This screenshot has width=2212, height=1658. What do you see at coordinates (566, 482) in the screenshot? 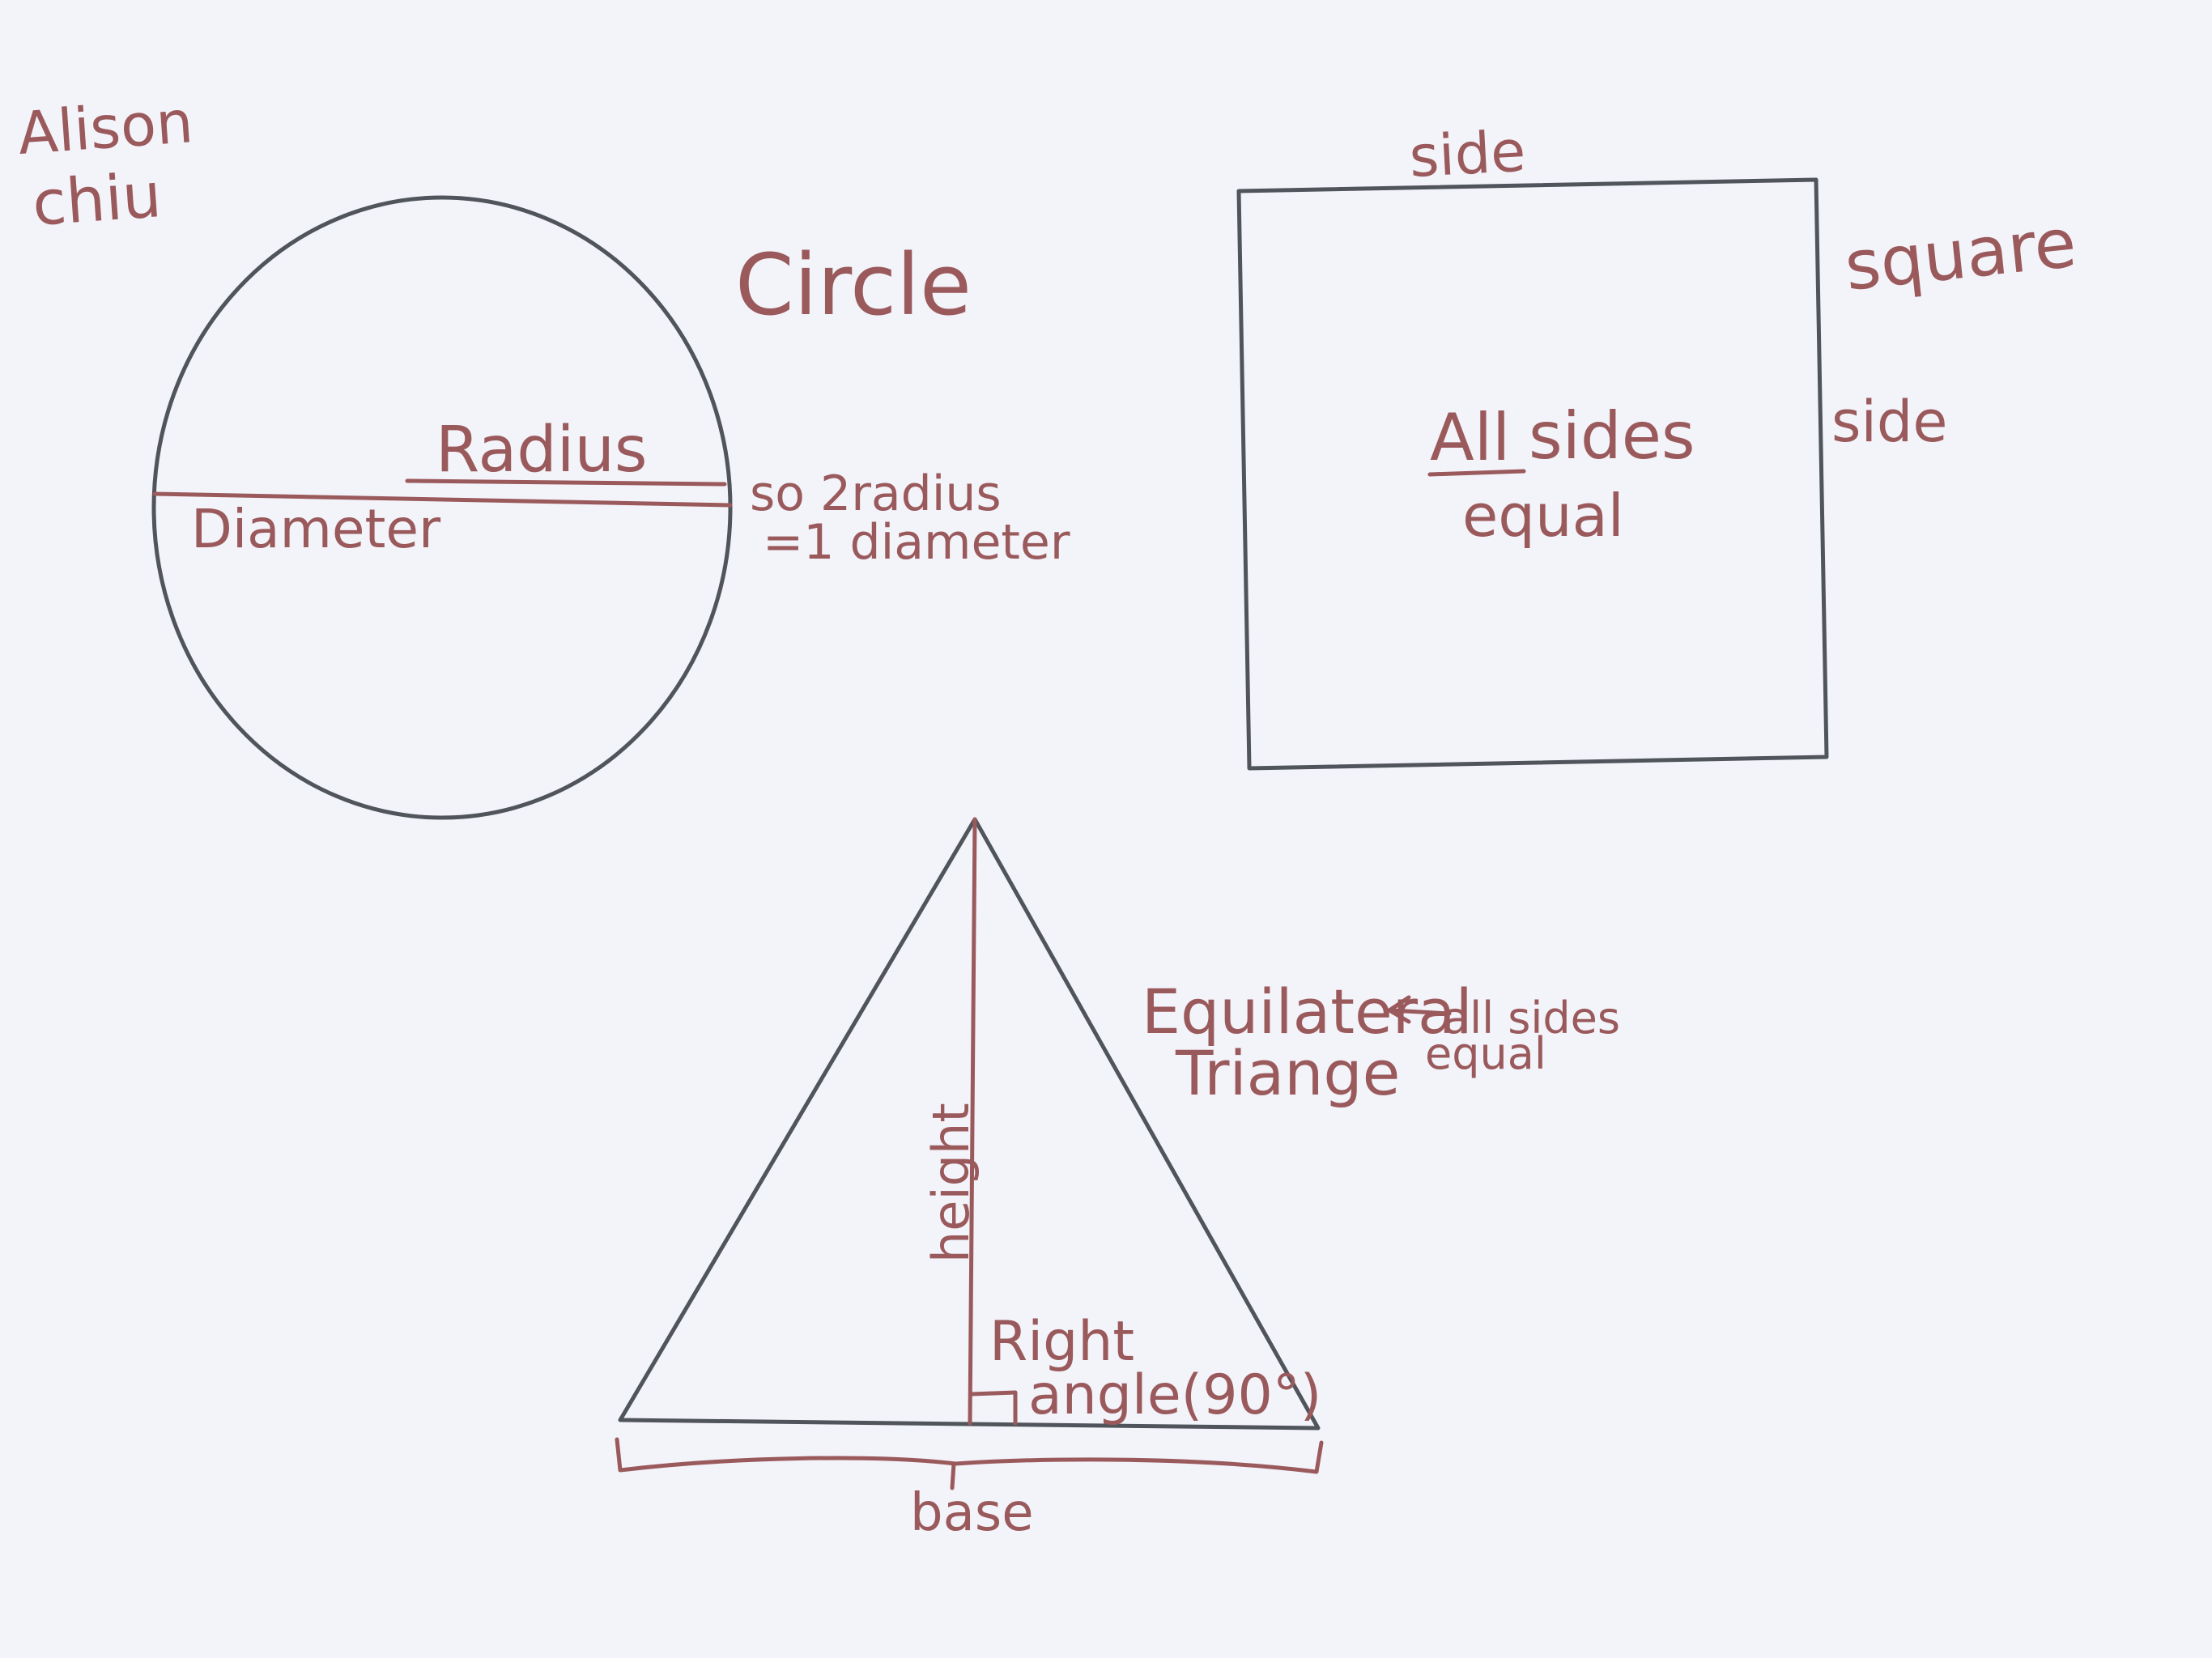
I see `radius-line` at bounding box center [566, 482].